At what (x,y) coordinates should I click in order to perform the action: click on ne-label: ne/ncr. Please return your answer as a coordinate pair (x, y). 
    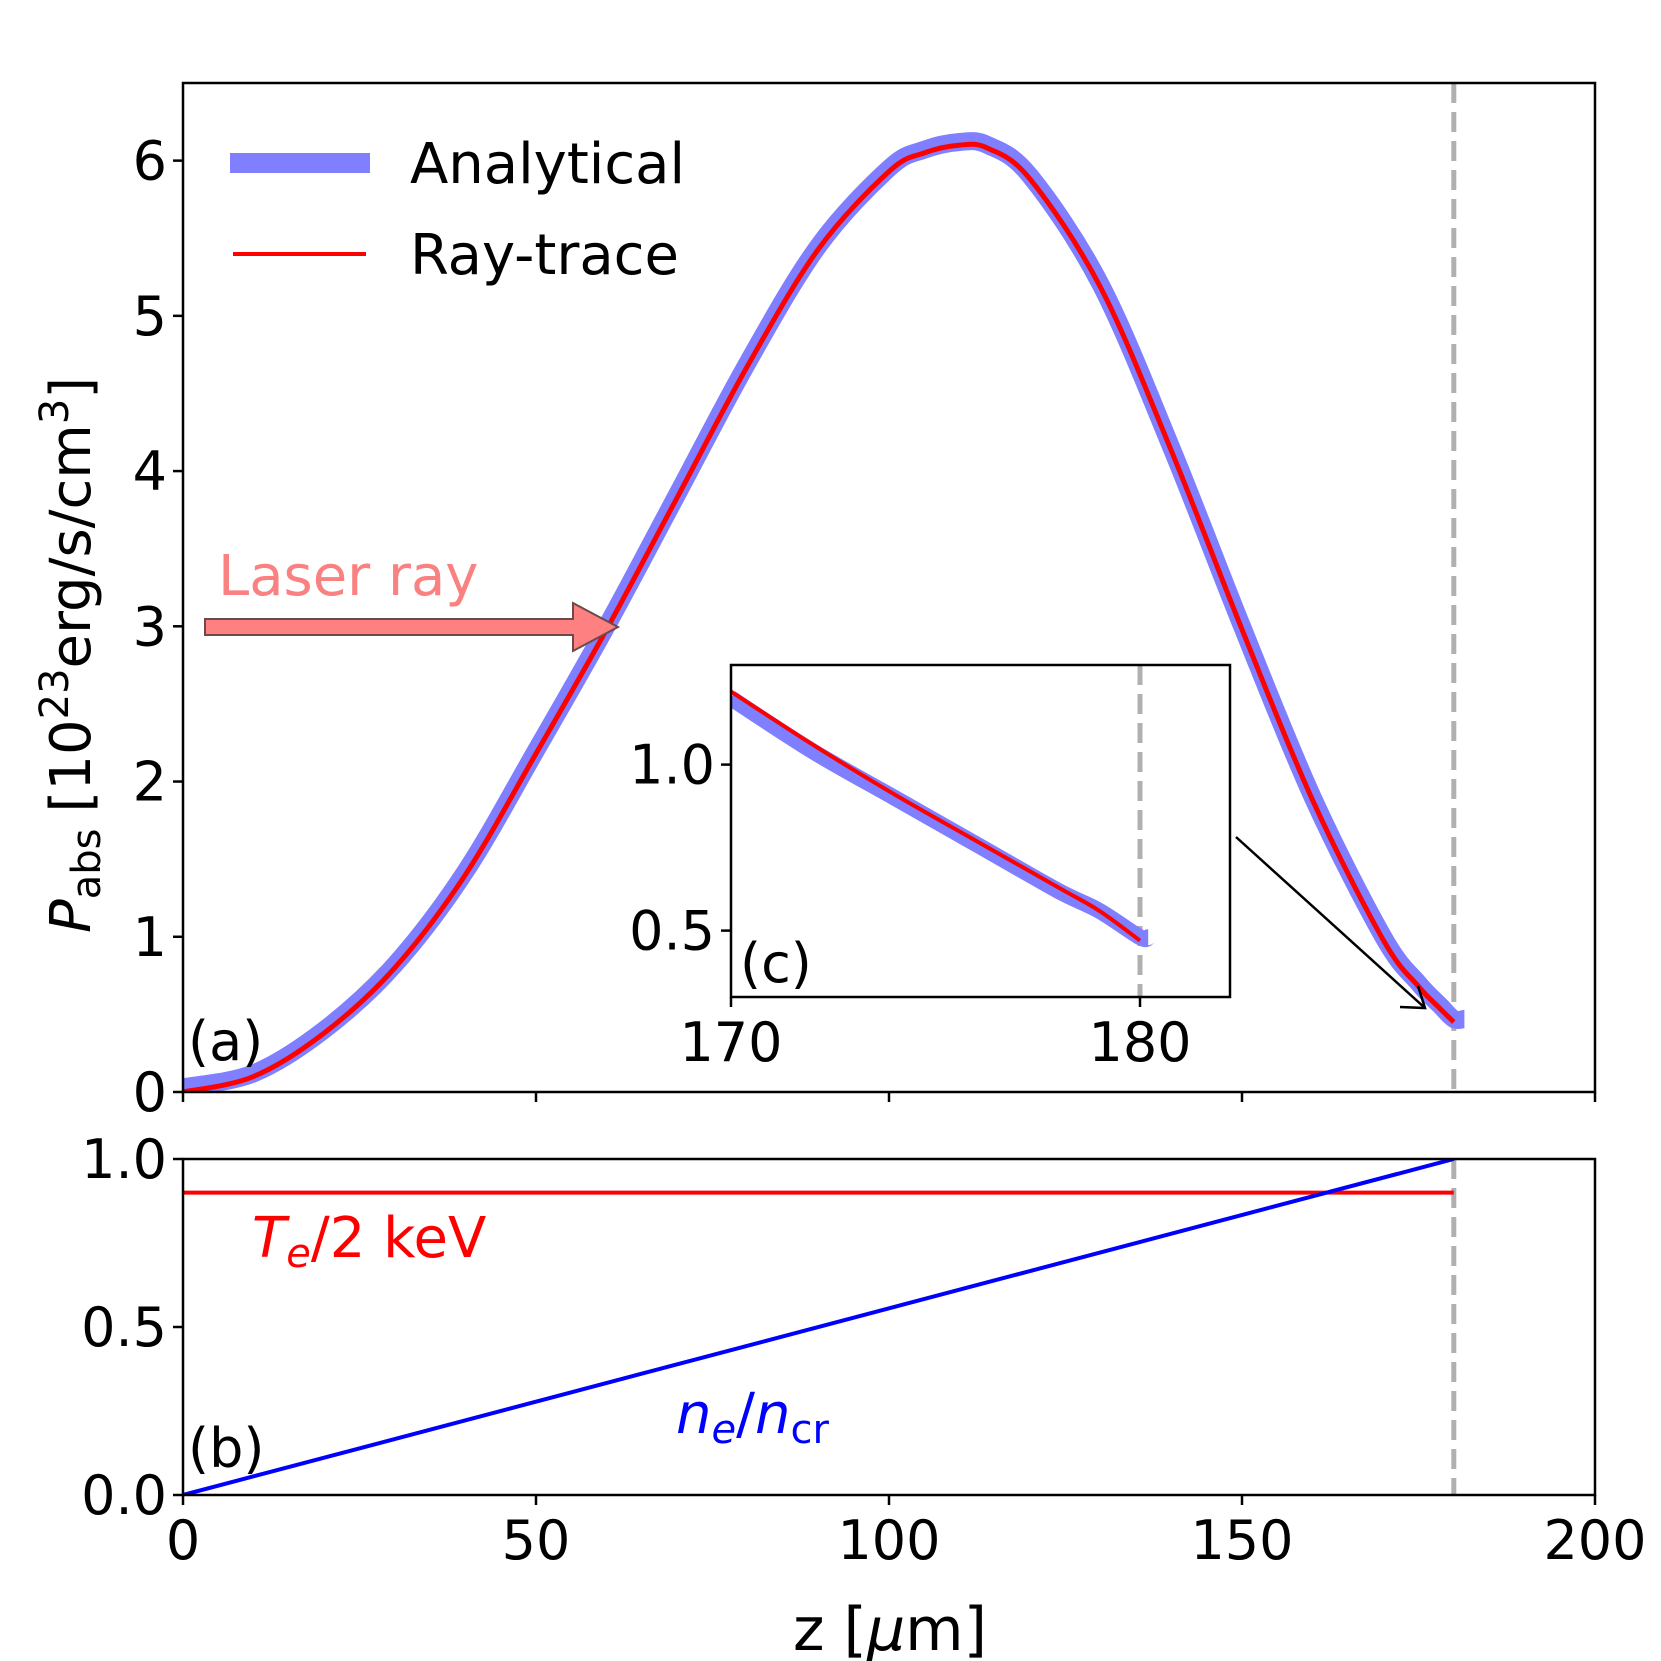
    Looking at the image, I should click on (752, 1417).